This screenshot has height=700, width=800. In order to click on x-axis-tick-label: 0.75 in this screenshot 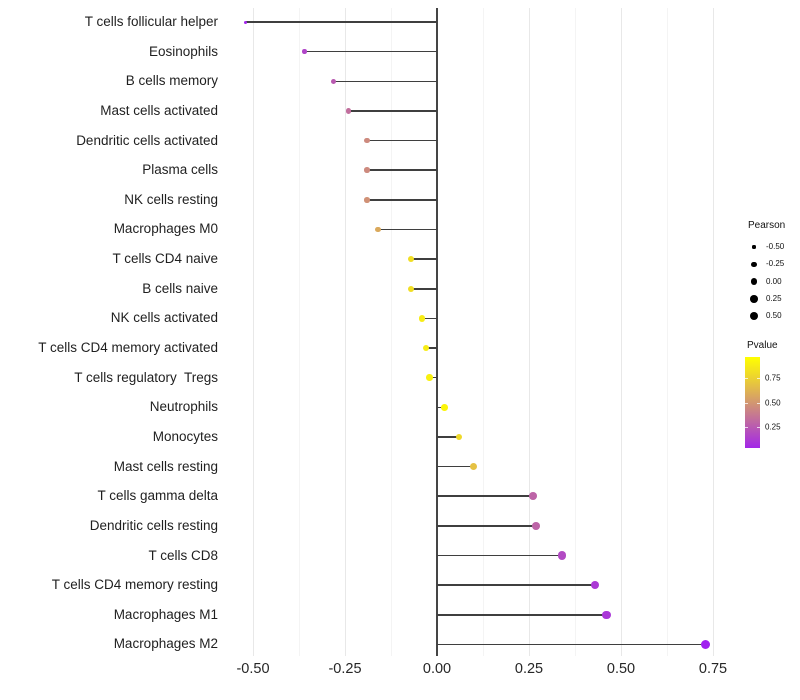, I will do `click(713, 669)`.